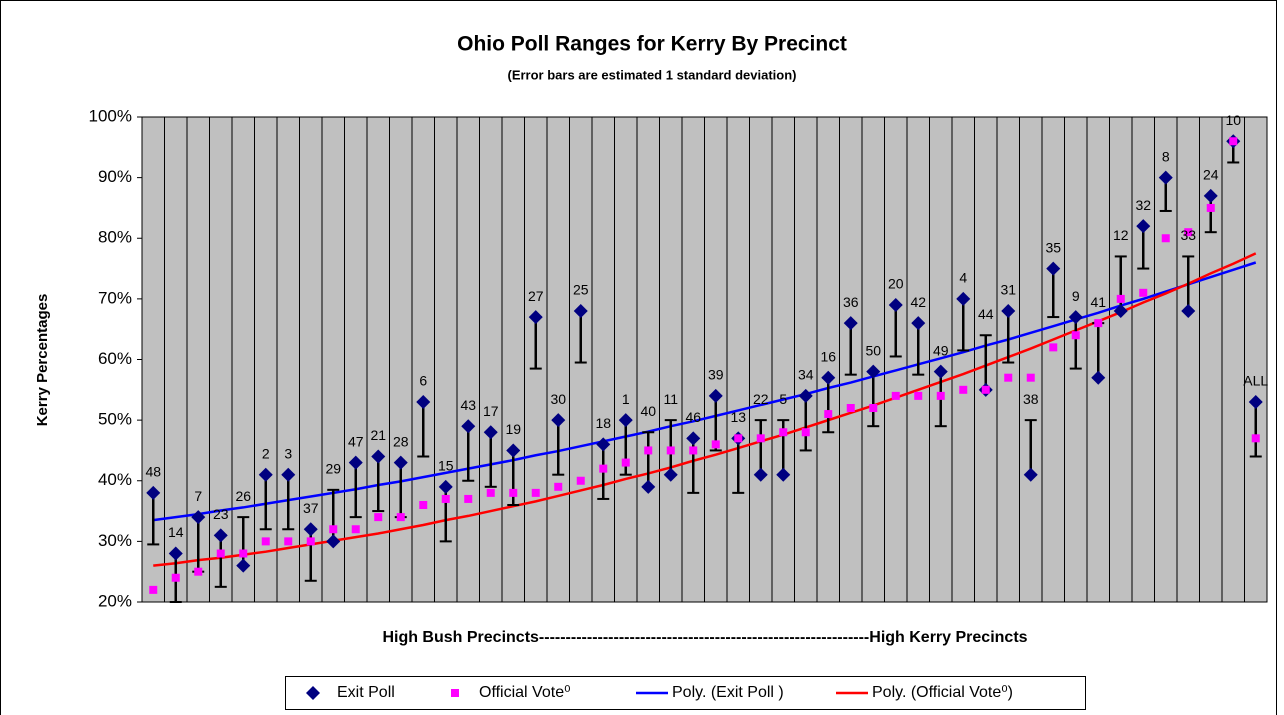 Image resolution: width=1284 pixels, height=715 pixels. What do you see at coordinates (851, 302) in the screenshot?
I see `category-label: 36` at bounding box center [851, 302].